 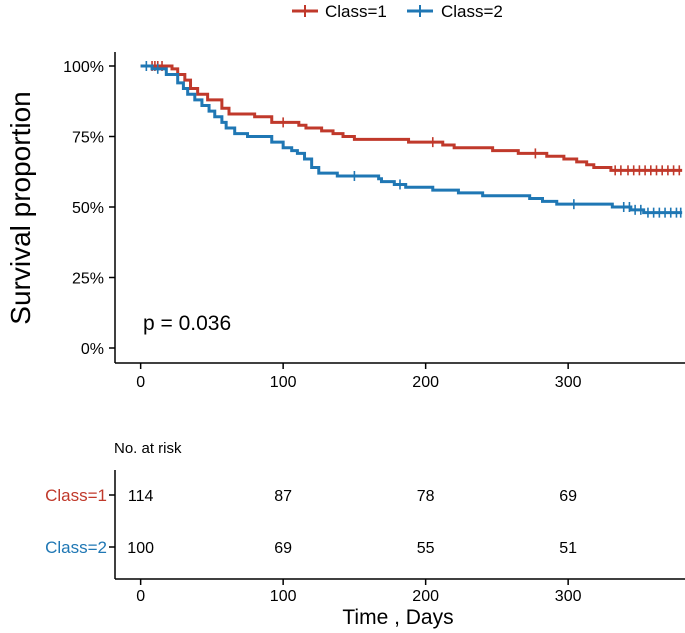 What do you see at coordinates (426, 496) in the screenshot?
I see `risk-count-class1: 78` at bounding box center [426, 496].